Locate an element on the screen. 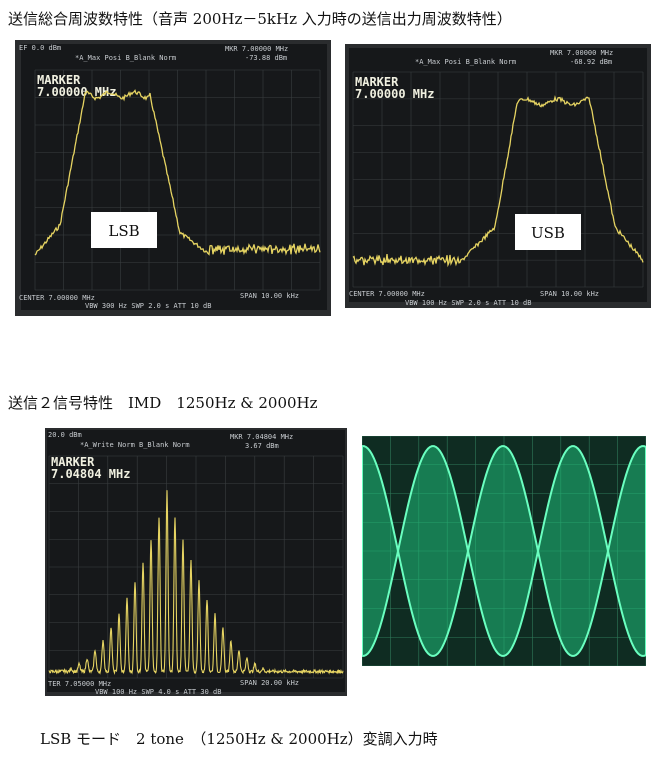 Image resolution: width=663 pixels, height=760 pixels. ref-level: EF 0.0 dBm is located at coordinates (40, 48).